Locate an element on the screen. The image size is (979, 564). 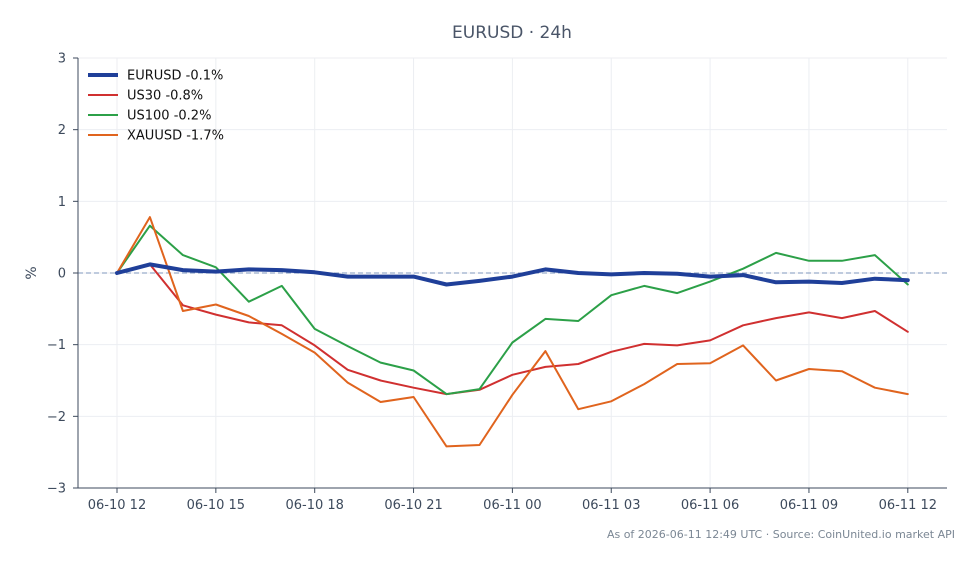
series-line-eurusd is located at coordinates (512, 274).